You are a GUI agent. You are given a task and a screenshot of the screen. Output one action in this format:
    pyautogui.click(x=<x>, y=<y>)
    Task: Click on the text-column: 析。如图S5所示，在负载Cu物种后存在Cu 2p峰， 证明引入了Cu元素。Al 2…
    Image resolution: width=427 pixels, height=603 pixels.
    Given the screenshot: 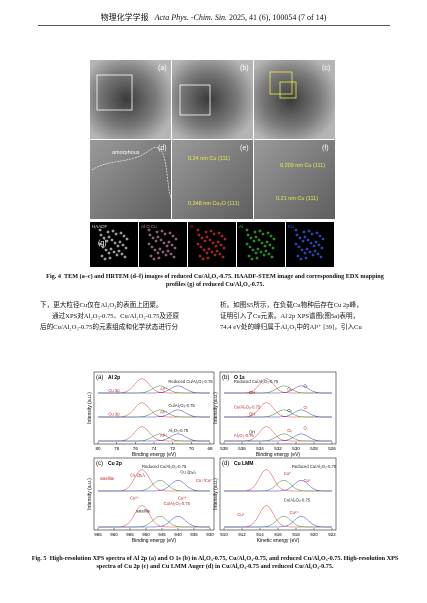 What is the action you would take?
    pyautogui.click(x=310, y=316)
    